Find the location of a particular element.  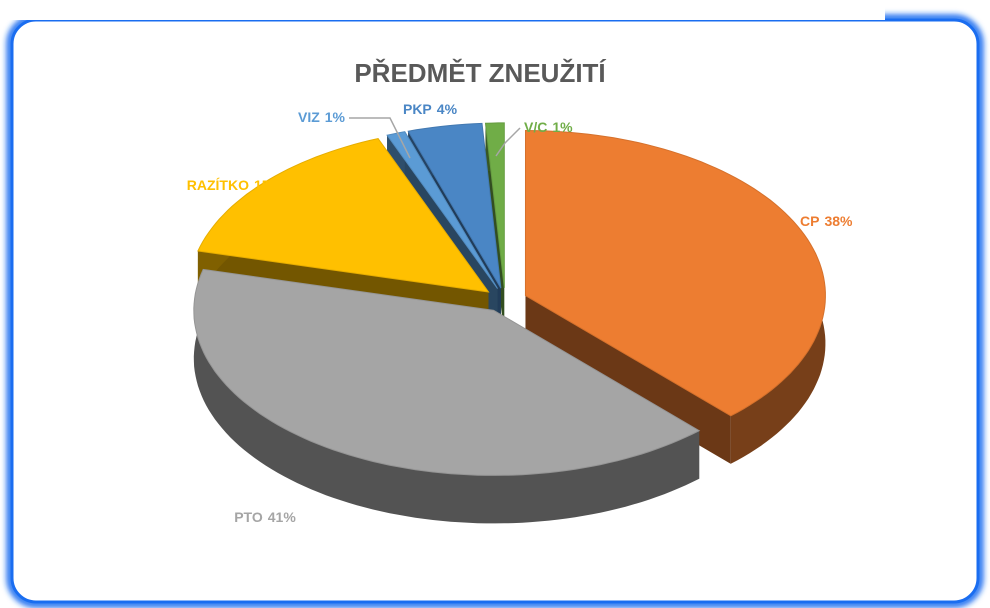

data-label: PTO 41% is located at coordinates (265, 517).